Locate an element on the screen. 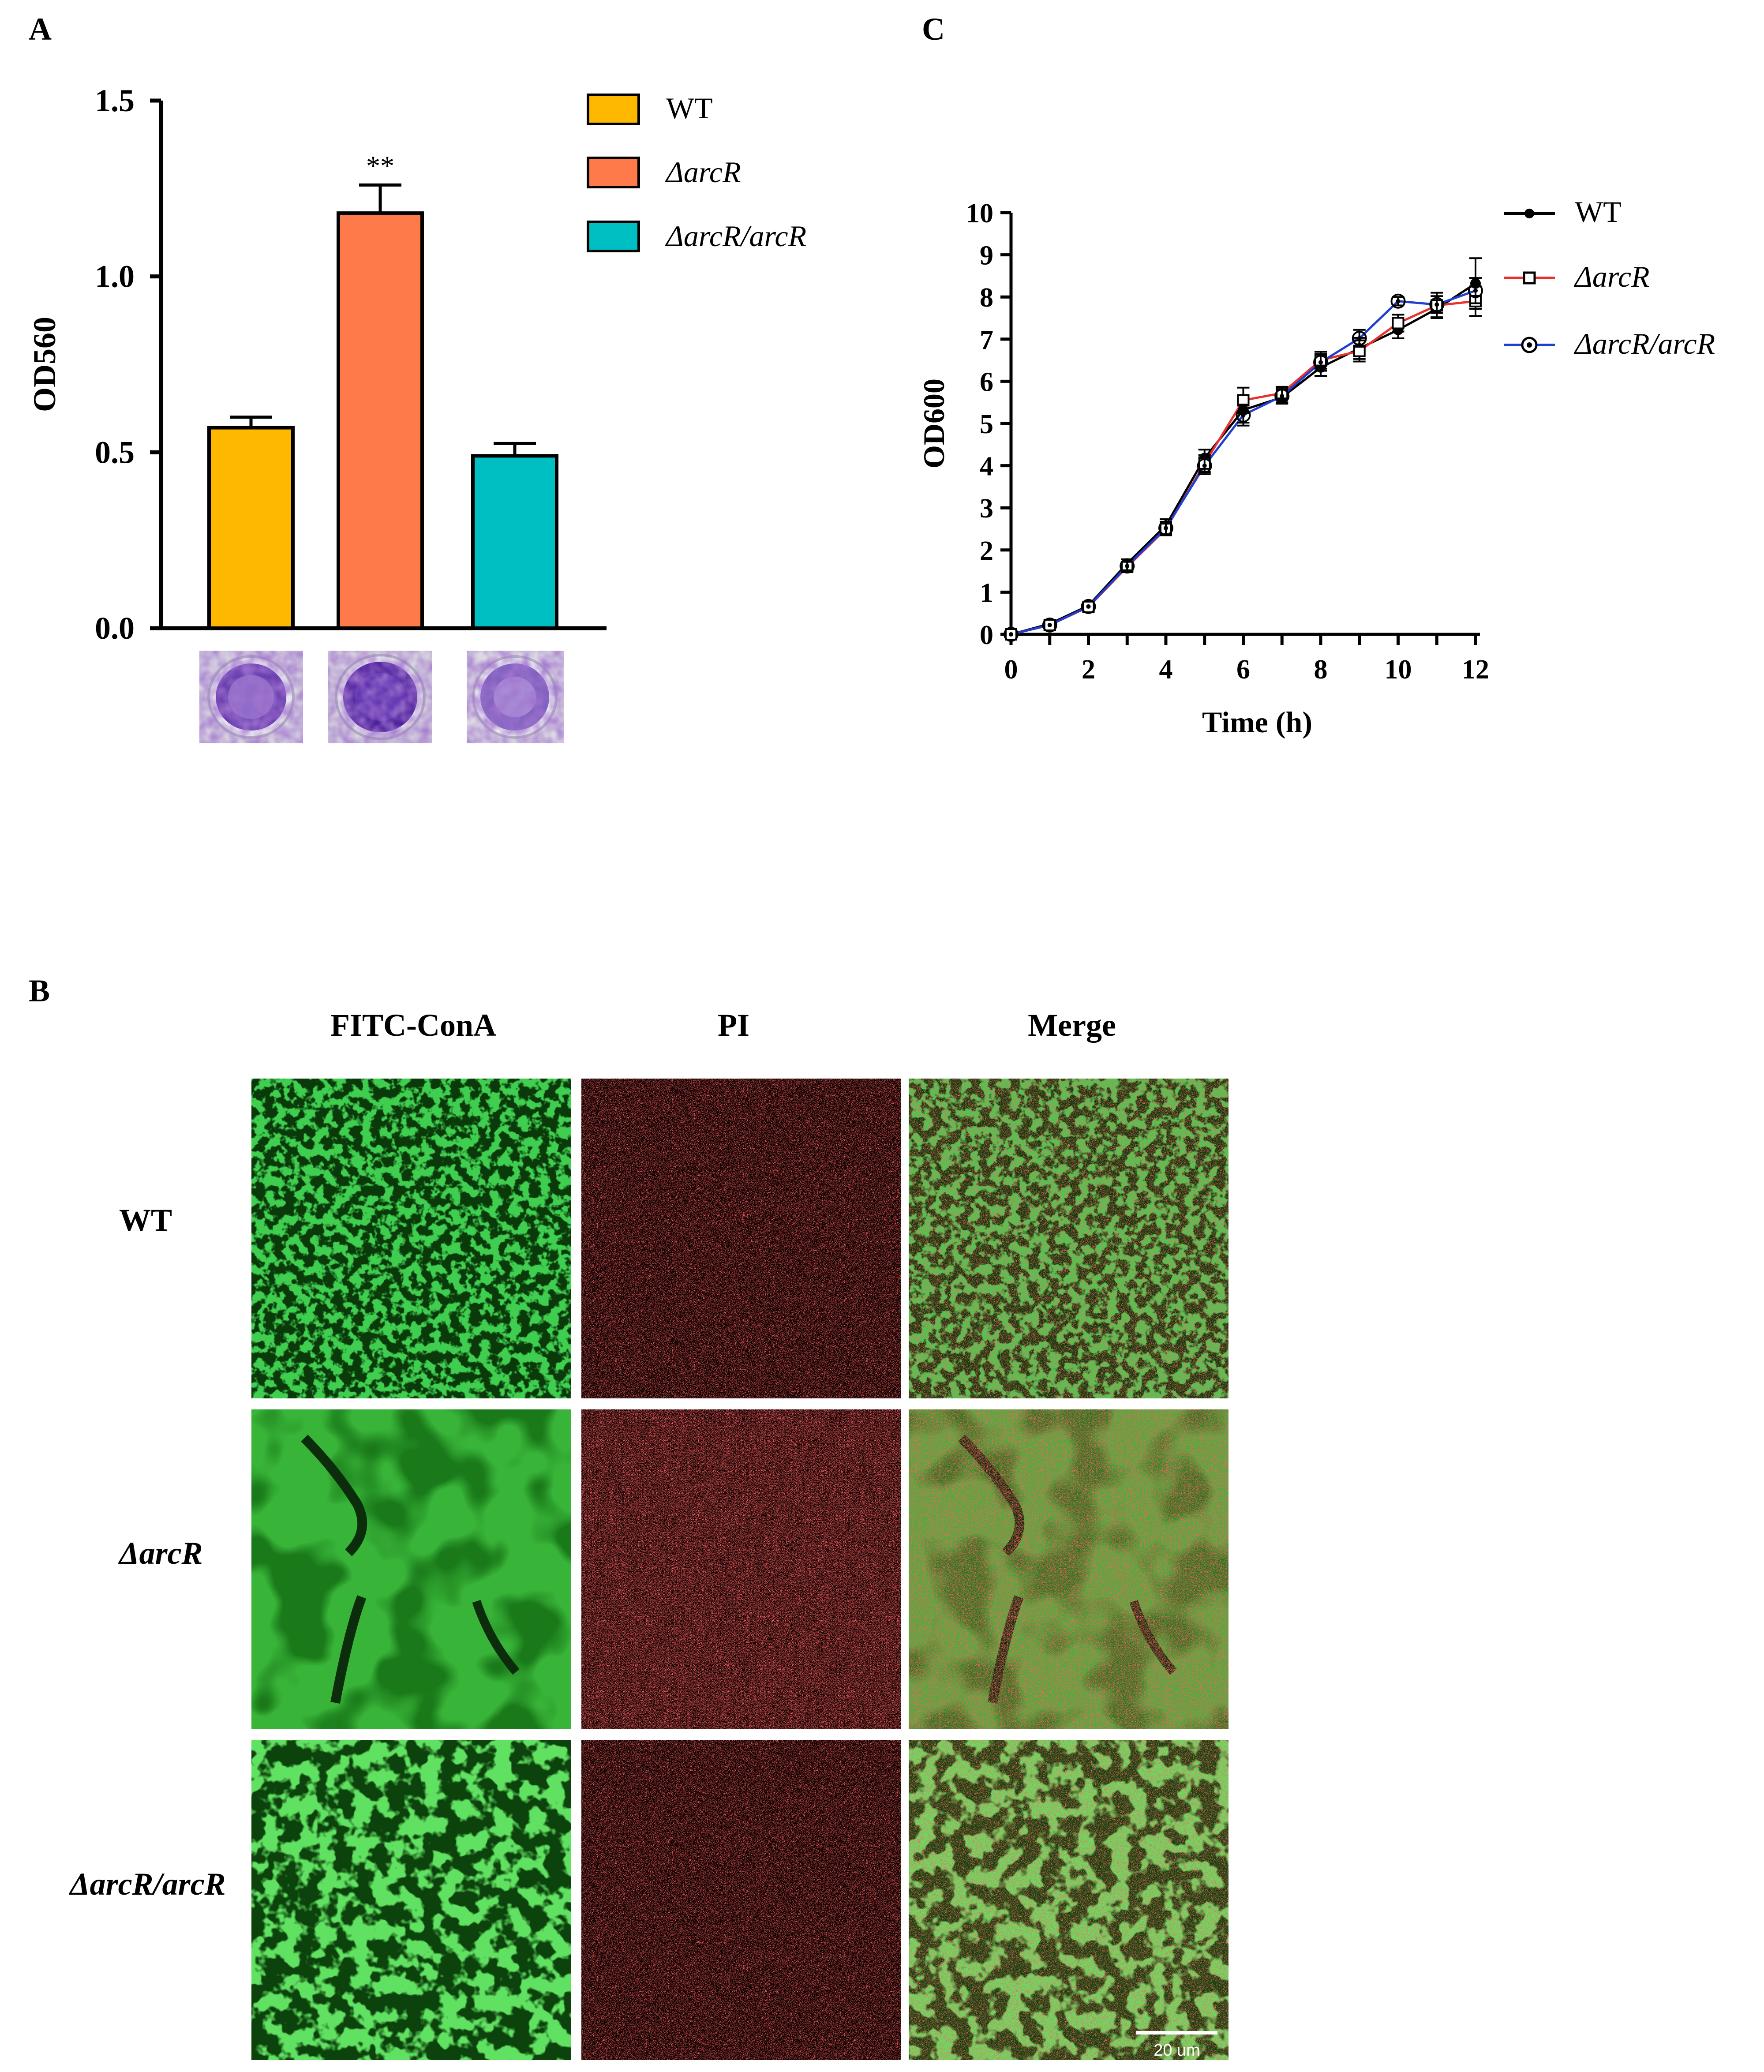 This screenshot has width=1764, height=2072. image-wt-fitc is located at coordinates (411, 1239).